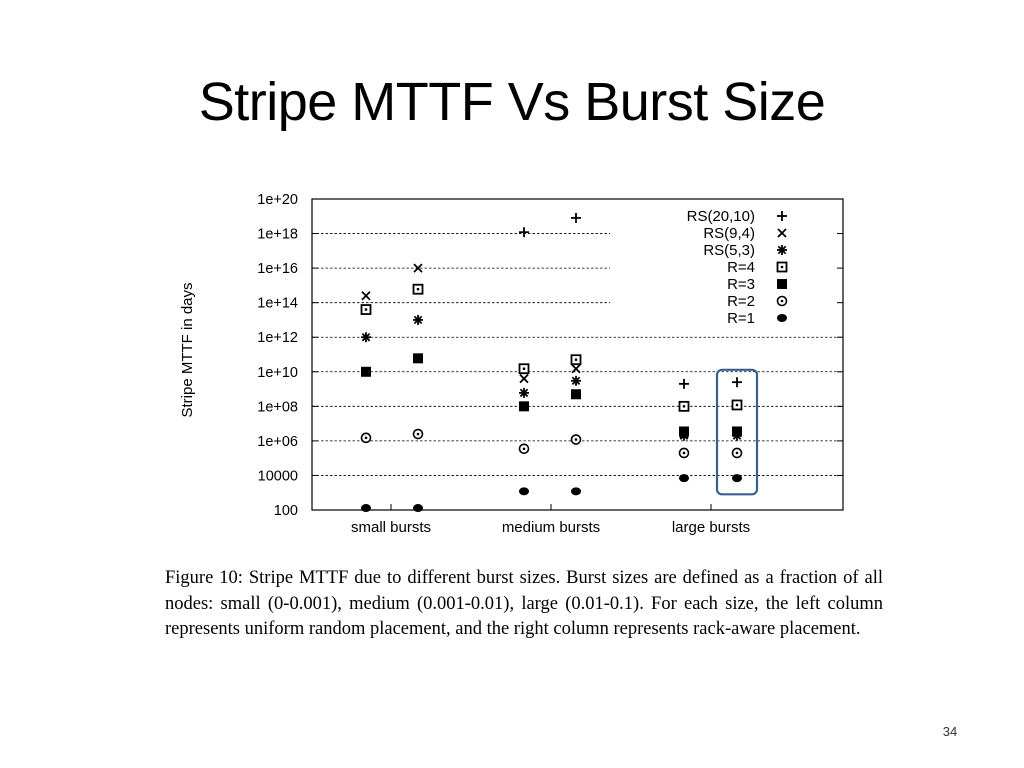  What do you see at coordinates (741, 284) in the screenshot?
I see `legend-label: R=3` at bounding box center [741, 284].